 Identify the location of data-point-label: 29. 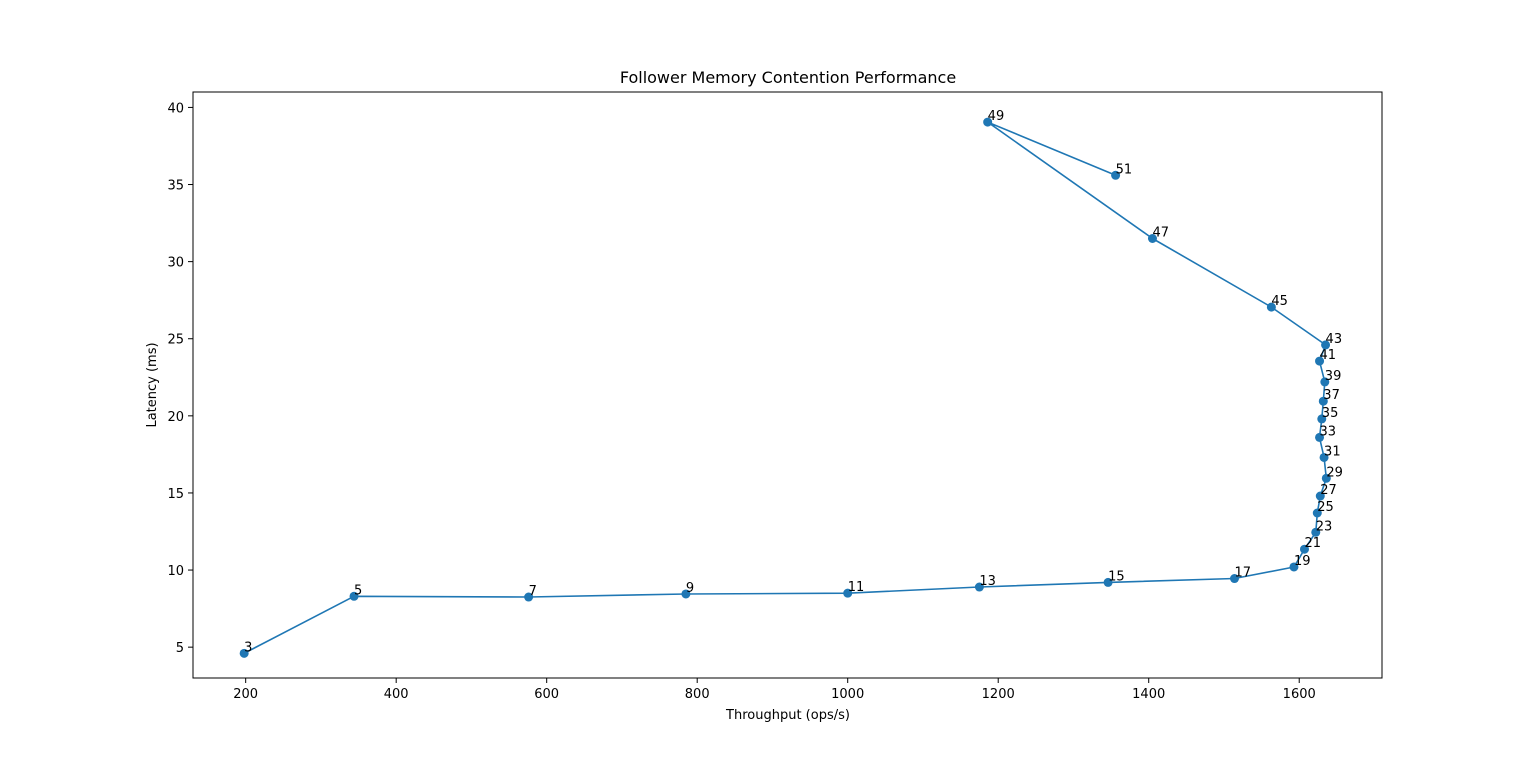
(1334, 472).